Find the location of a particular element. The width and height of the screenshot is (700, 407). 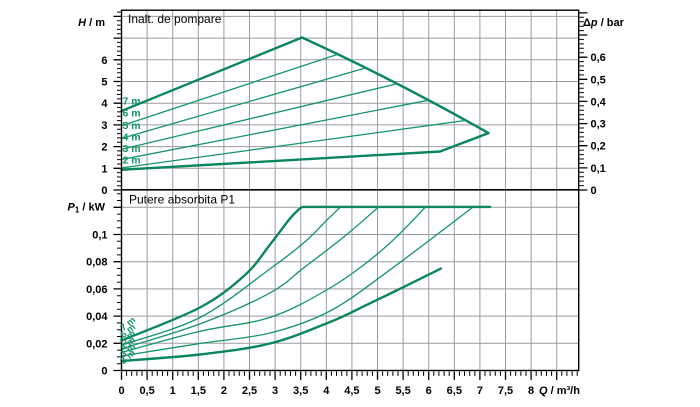

svg-text: Δp / bar is located at coordinates (604, 23).